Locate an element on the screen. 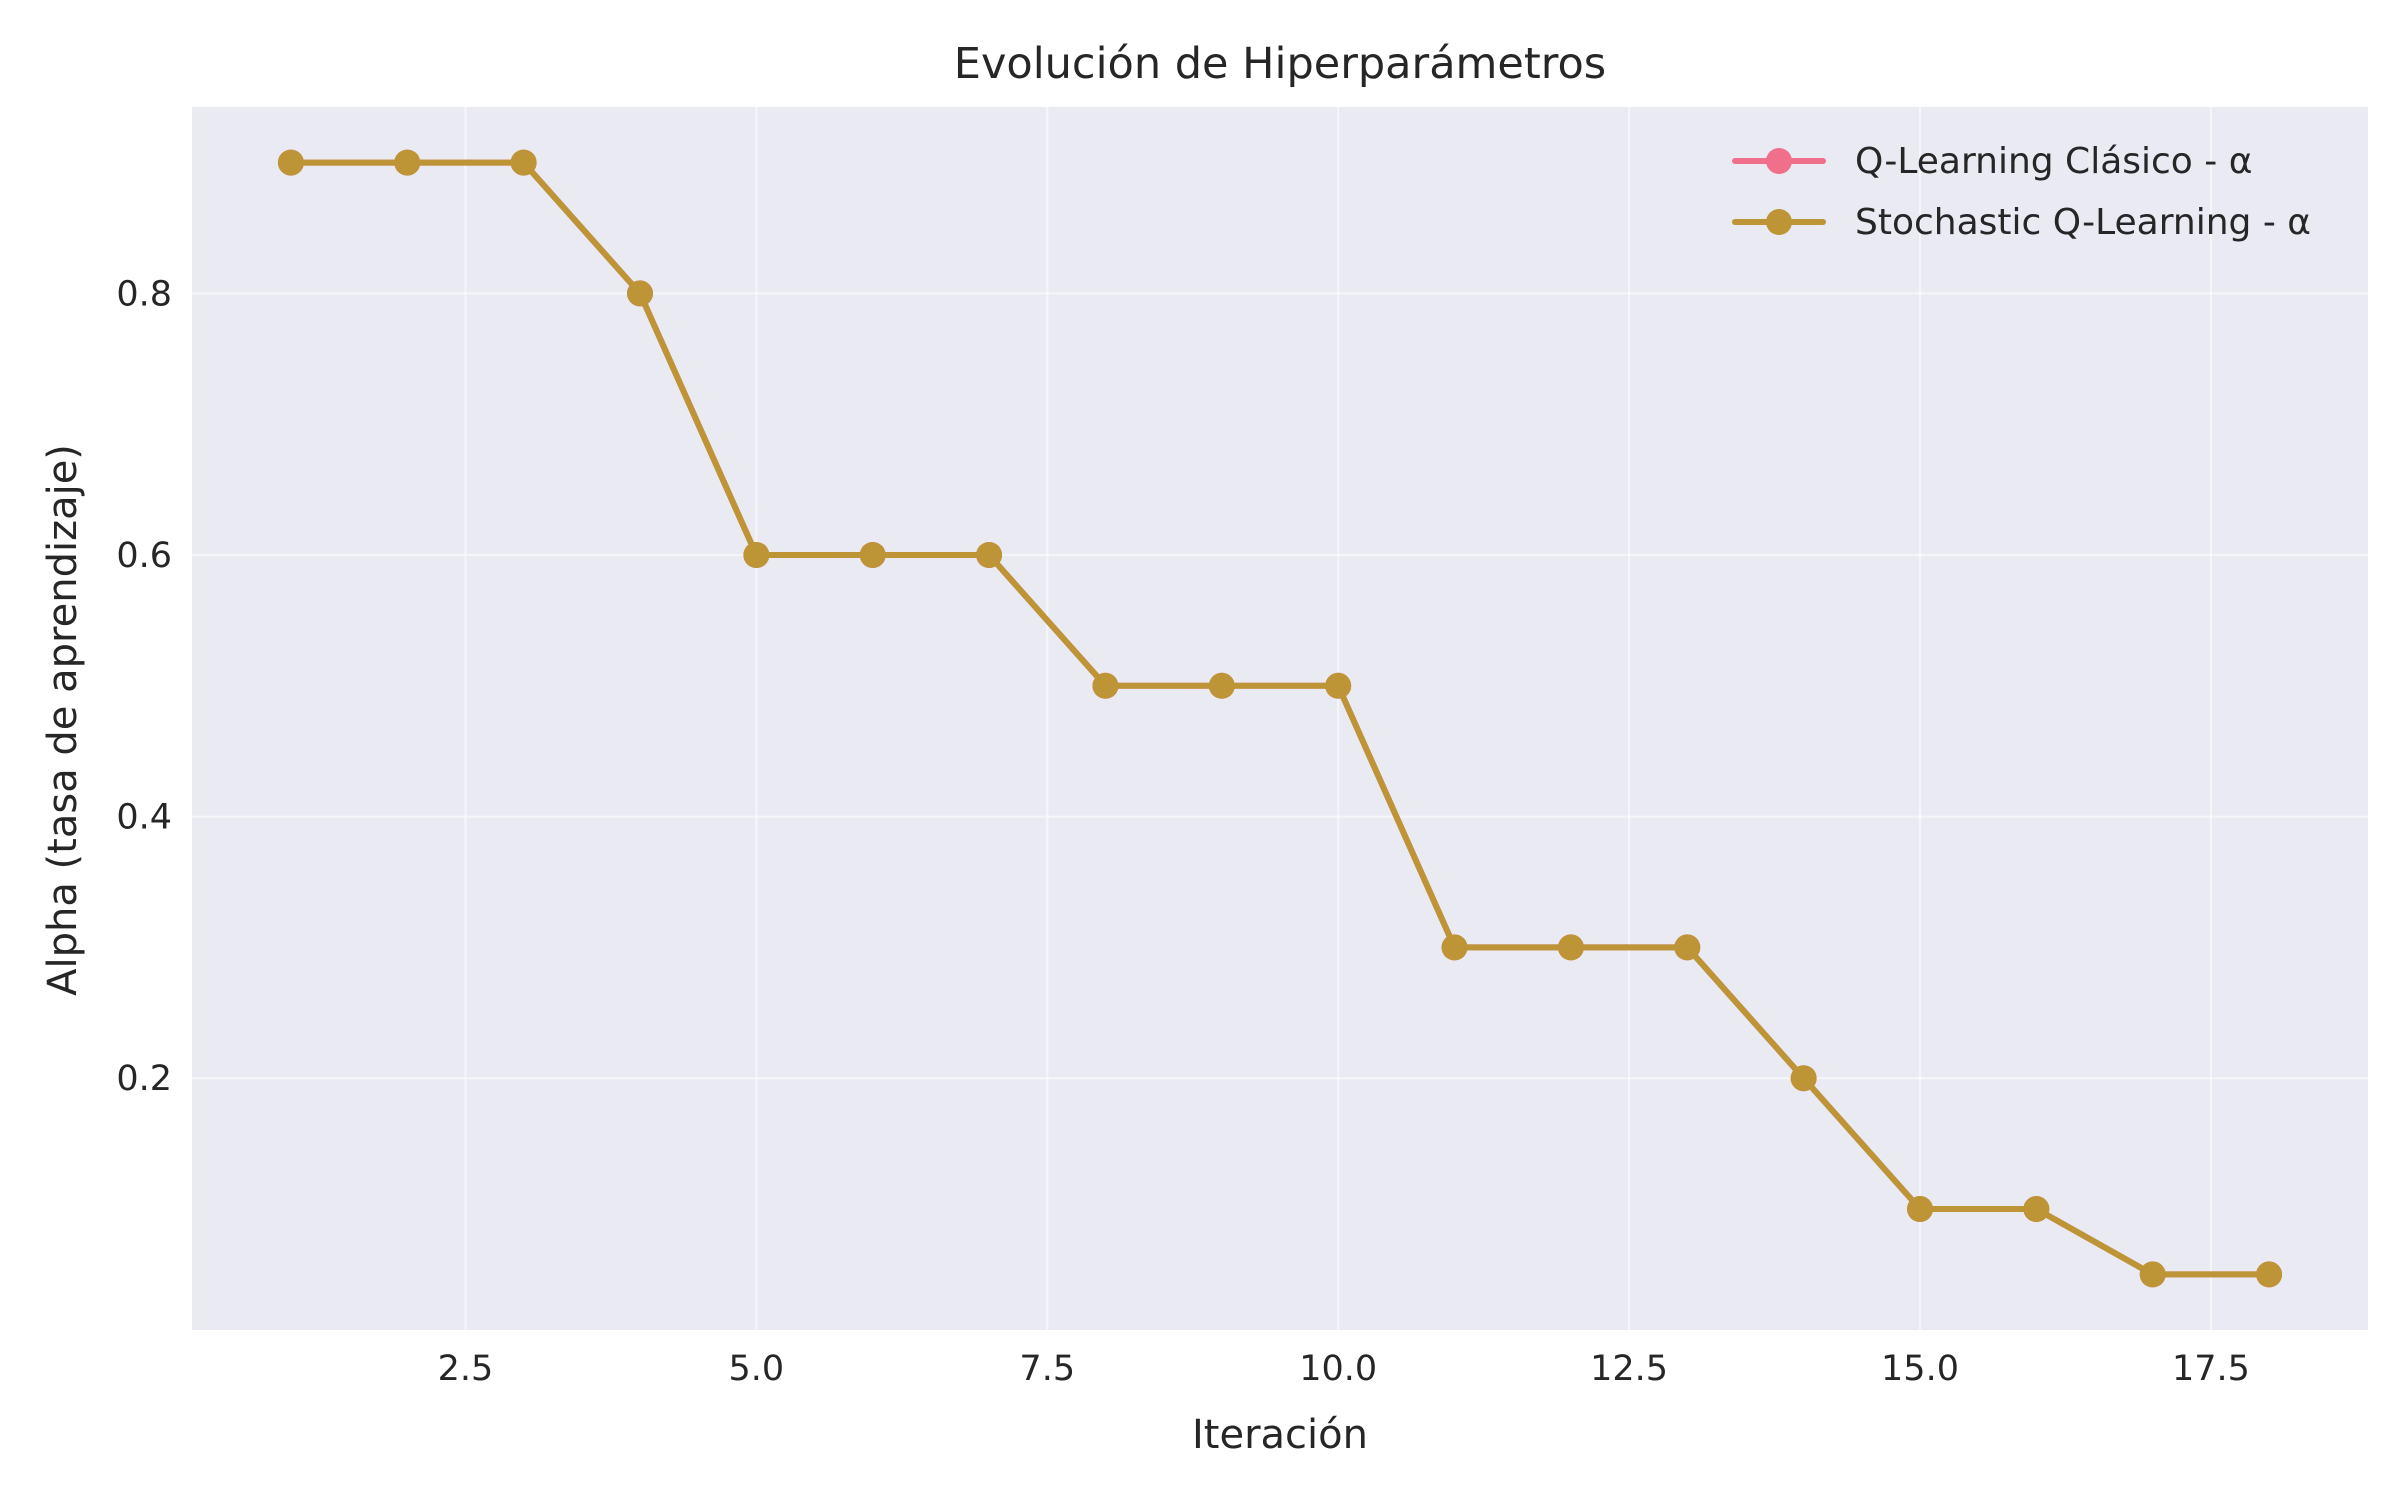 The width and height of the screenshot is (2400, 1500). legend-item: Q-Learning Clásico - α is located at coordinates (1992, 161).